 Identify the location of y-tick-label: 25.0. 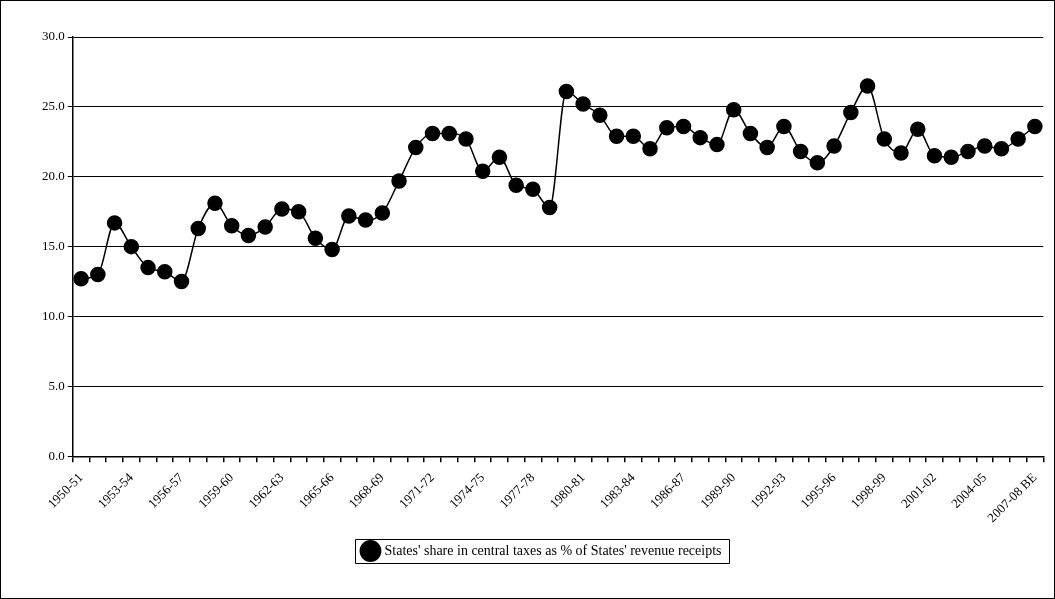
(53, 106).